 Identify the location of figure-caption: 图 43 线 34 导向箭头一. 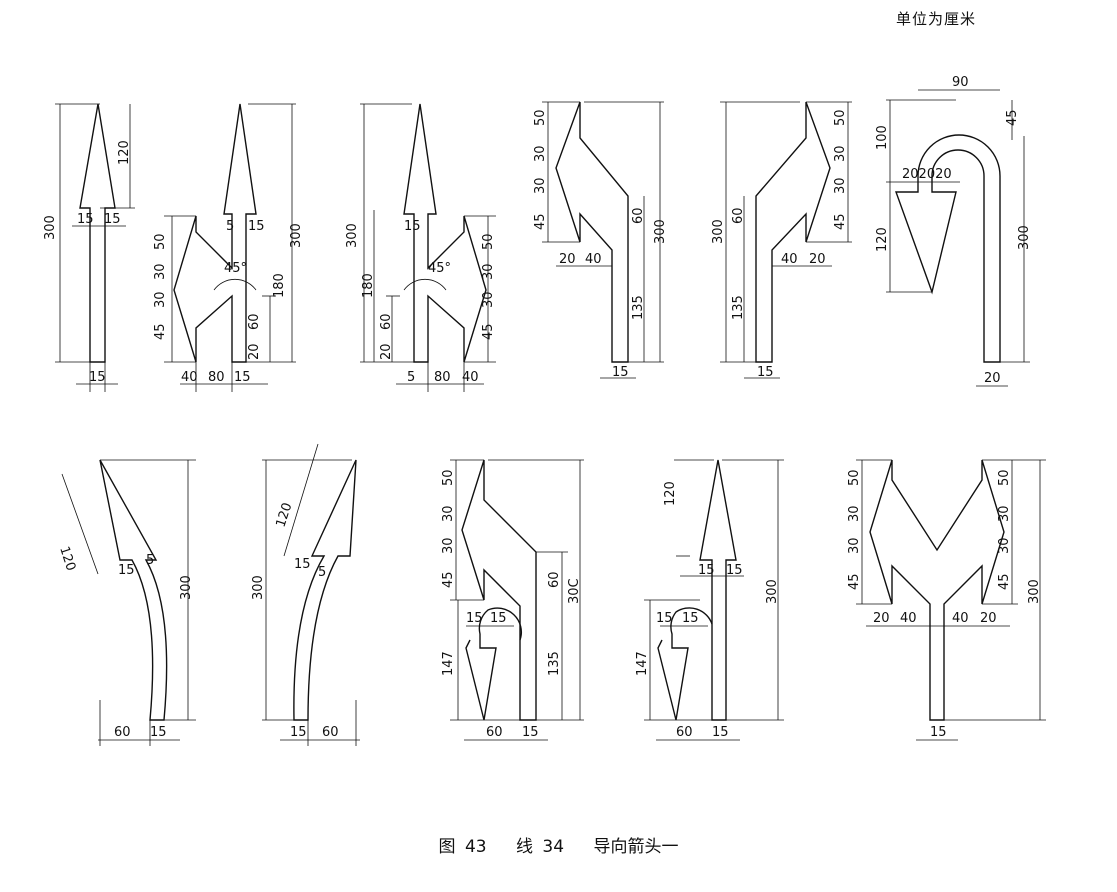
(558, 844).